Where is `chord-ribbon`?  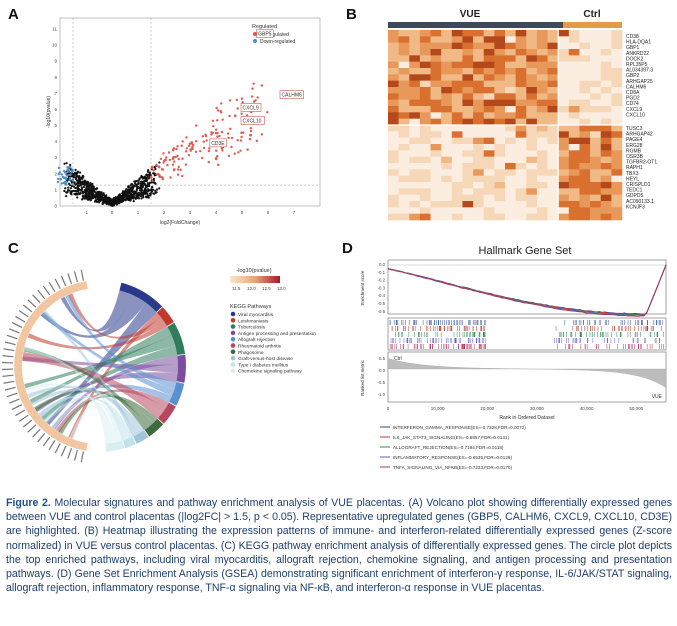
chord-ribbon is located at coordinates (109, 383).